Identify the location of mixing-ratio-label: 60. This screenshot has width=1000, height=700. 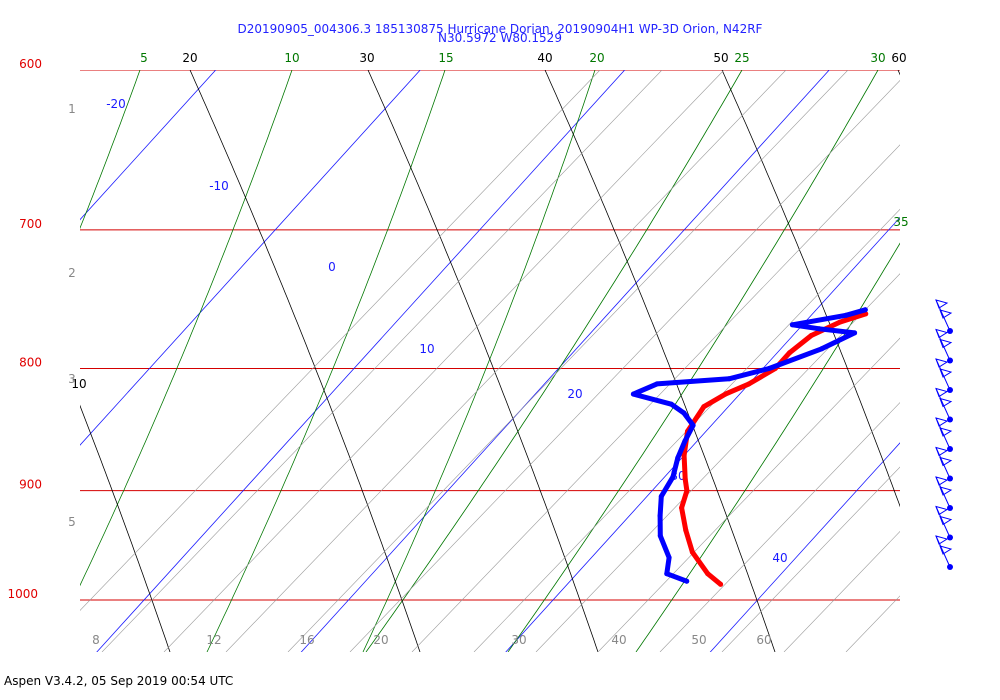
(763, 640).